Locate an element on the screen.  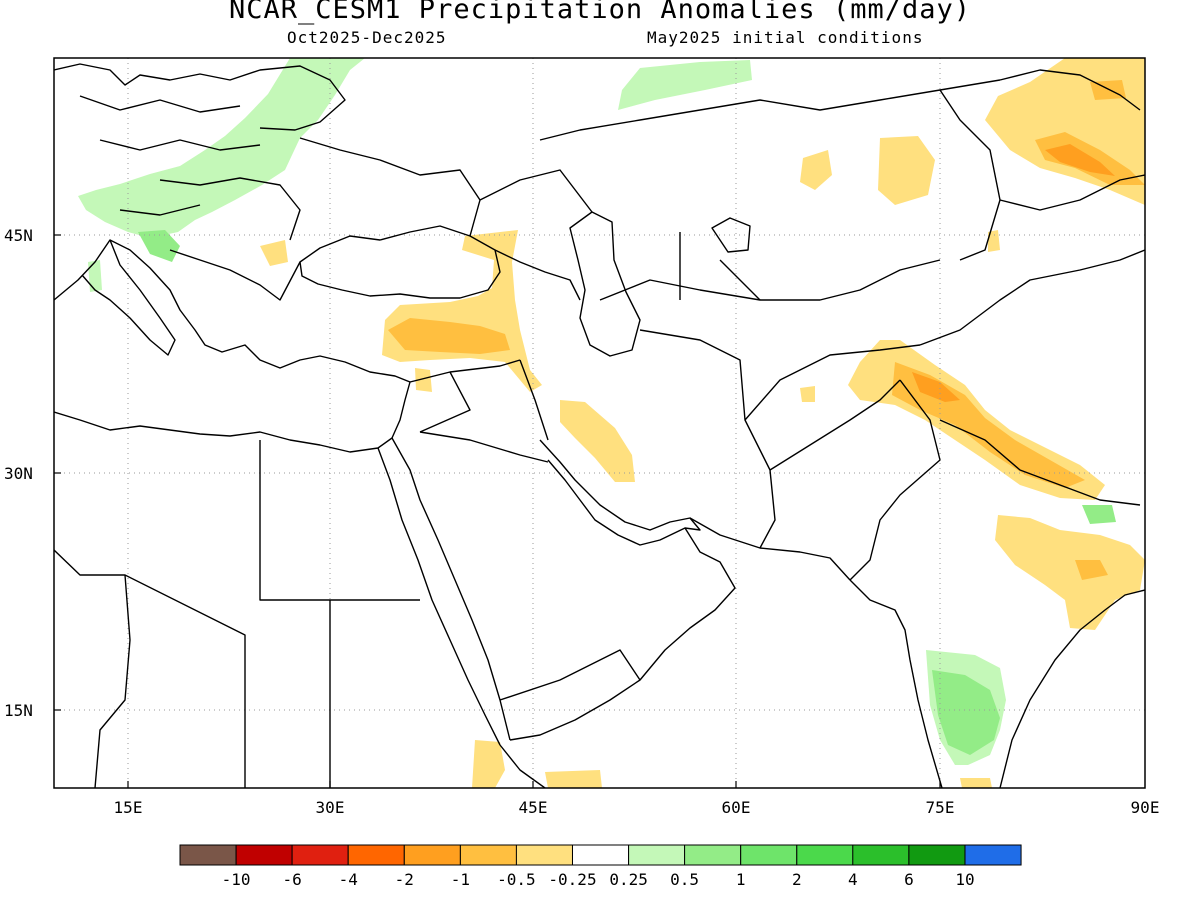
lat-label-30n: 30N is located at coordinates (18, 473).